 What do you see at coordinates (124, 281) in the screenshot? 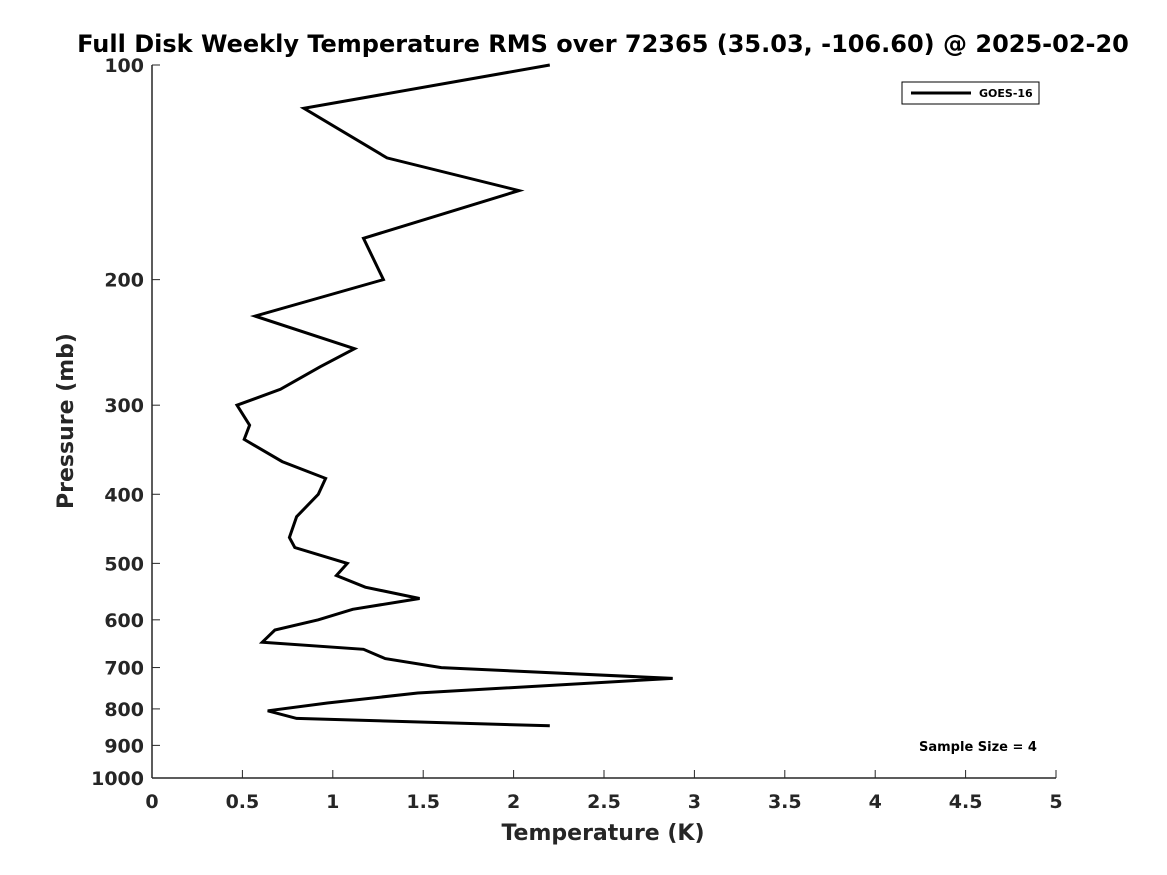
I see `y-tick-label: 200` at bounding box center [124, 281].